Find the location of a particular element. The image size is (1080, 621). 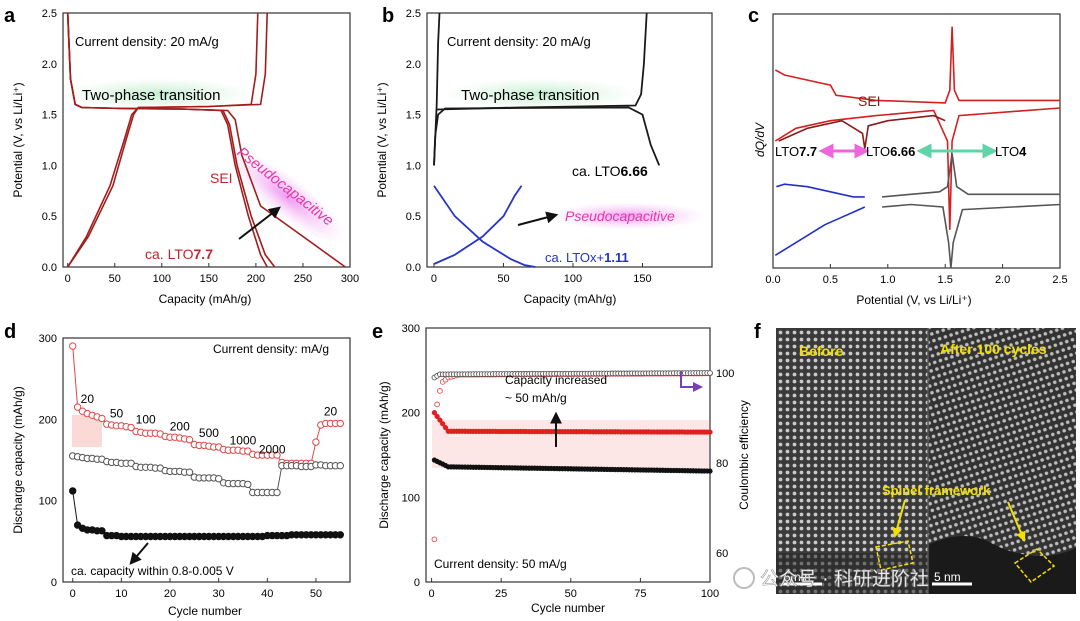

panel-e-y2tick-label: 80 is located at coordinates (722, 464).